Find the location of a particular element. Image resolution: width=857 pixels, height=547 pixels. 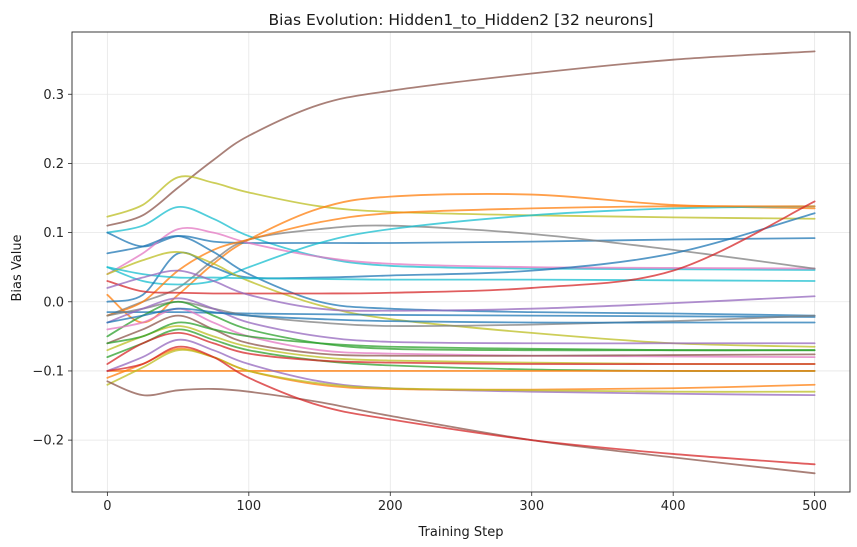

y-tick-label: −0.2 is located at coordinates (48, 441).